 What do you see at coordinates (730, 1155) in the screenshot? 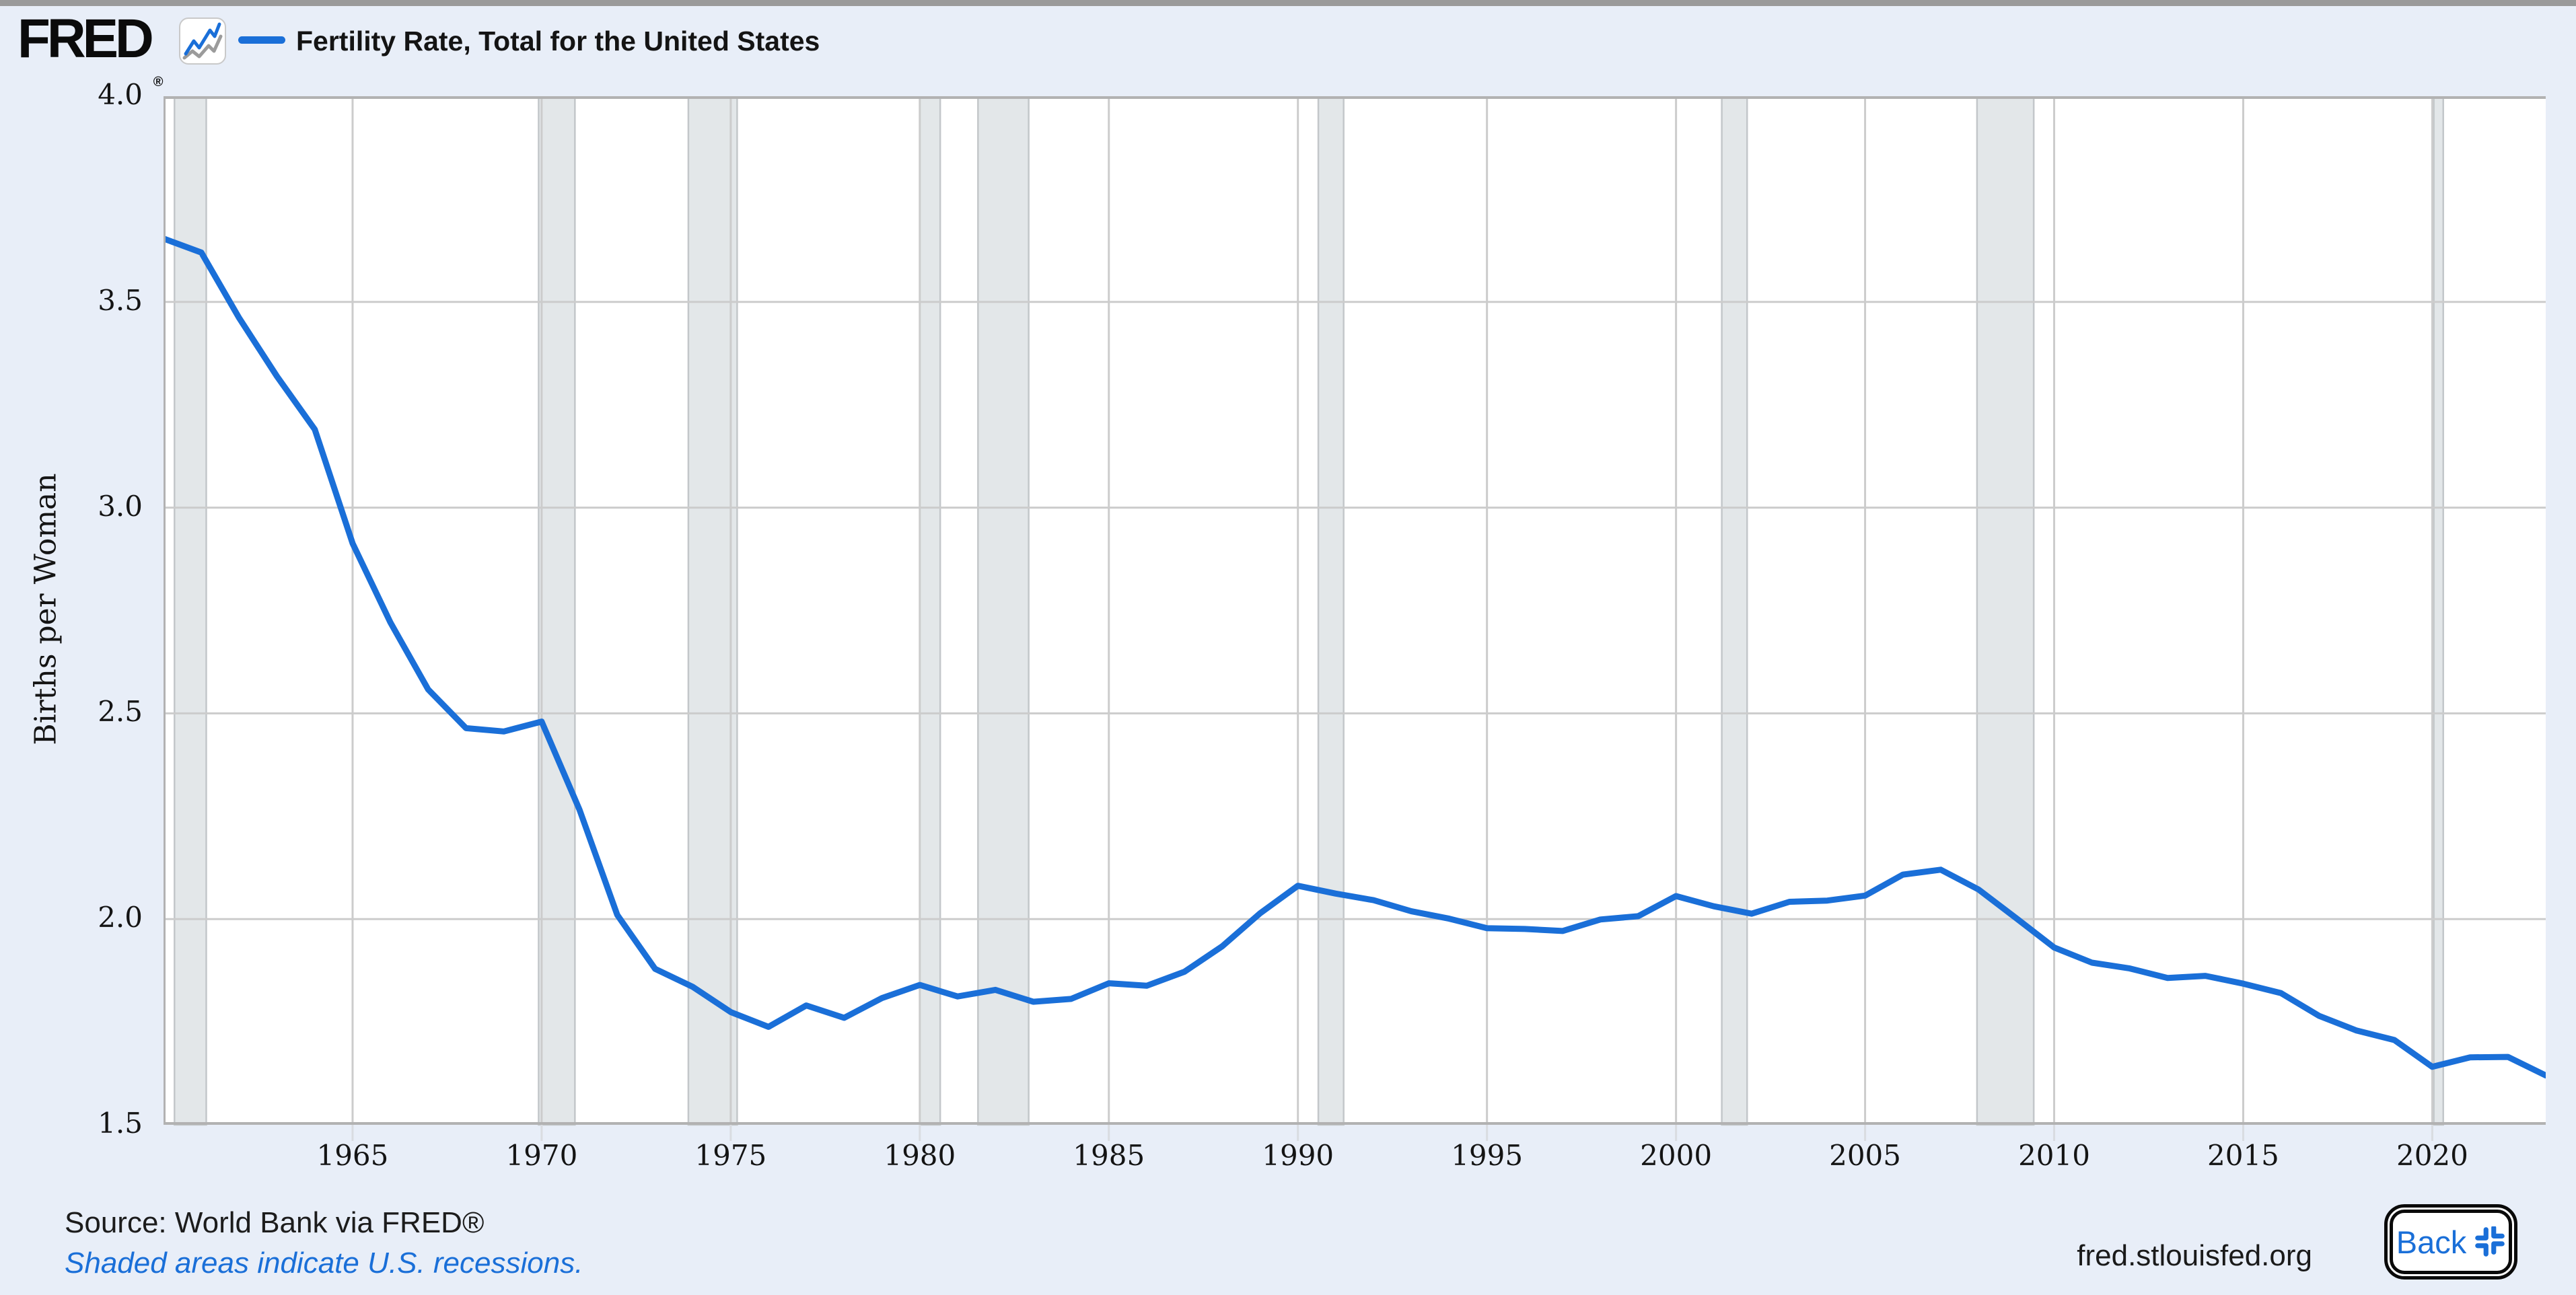
I see `x-tick-label: 1975` at bounding box center [730, 1155].